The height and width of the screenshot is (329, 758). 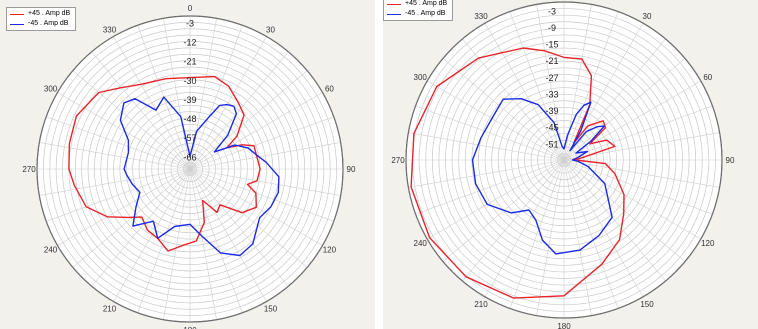 I want to click on radial-tick-label: -3, so click(x=190, y=23).